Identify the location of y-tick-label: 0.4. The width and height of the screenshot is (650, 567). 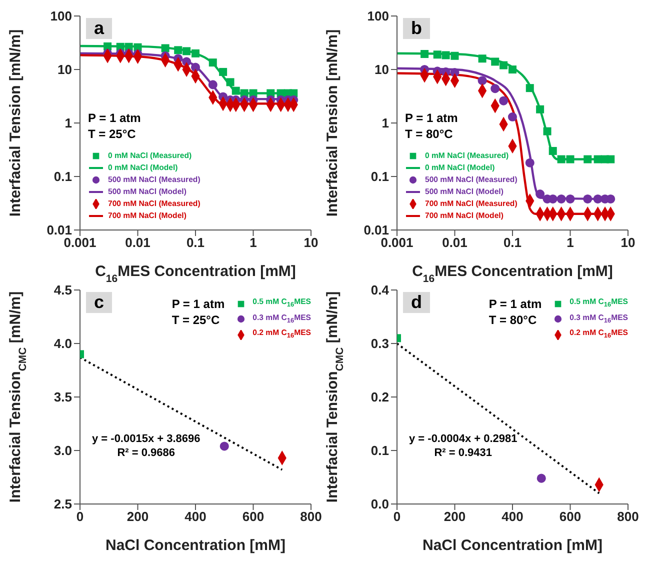
(380, 290).